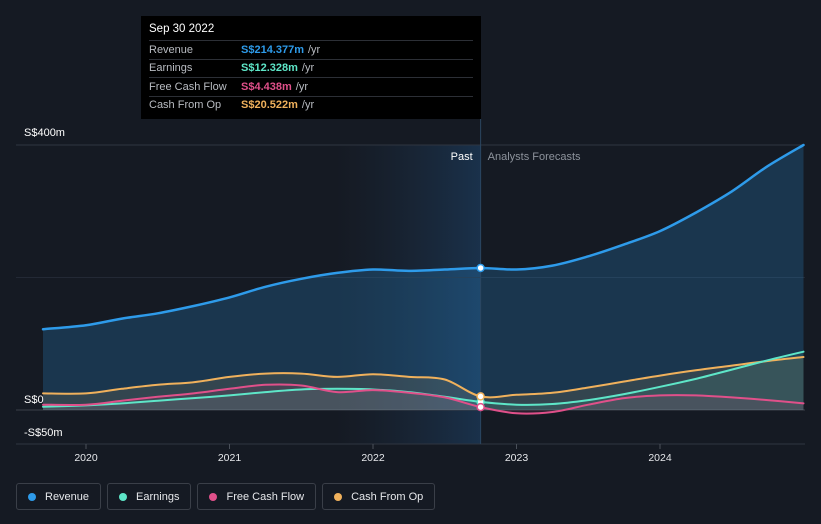 The width and height of the screenshot is (821, 524). What do you see at coordinates (185, 105) in the screenshot?
I see `tooltip-label: Cash From Op` at bounding box center [185, 105].